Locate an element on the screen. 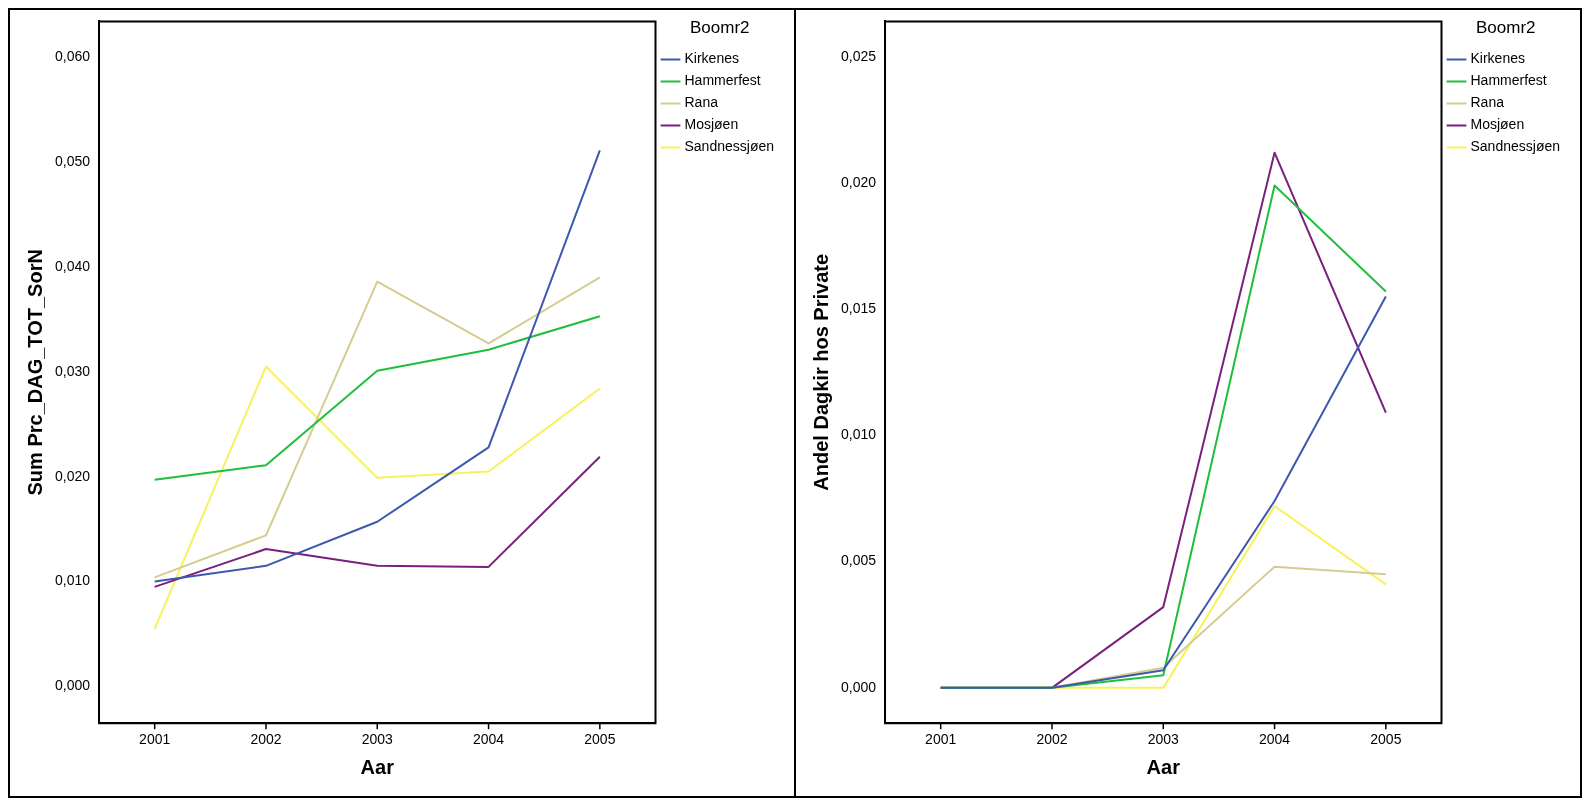  y-tick-label: 0,030 is located at coordinates (72, 370).